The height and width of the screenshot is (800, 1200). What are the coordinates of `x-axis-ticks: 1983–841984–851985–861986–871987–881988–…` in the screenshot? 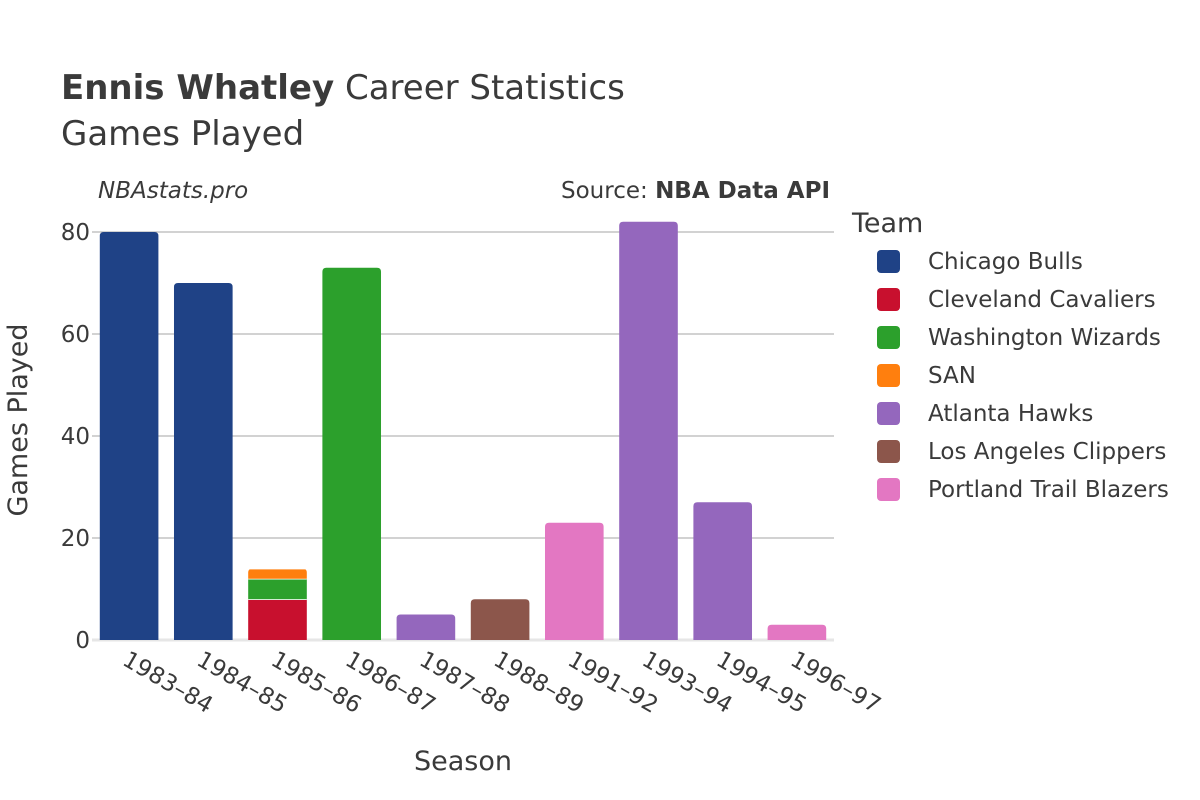 It's located at (501, 683).